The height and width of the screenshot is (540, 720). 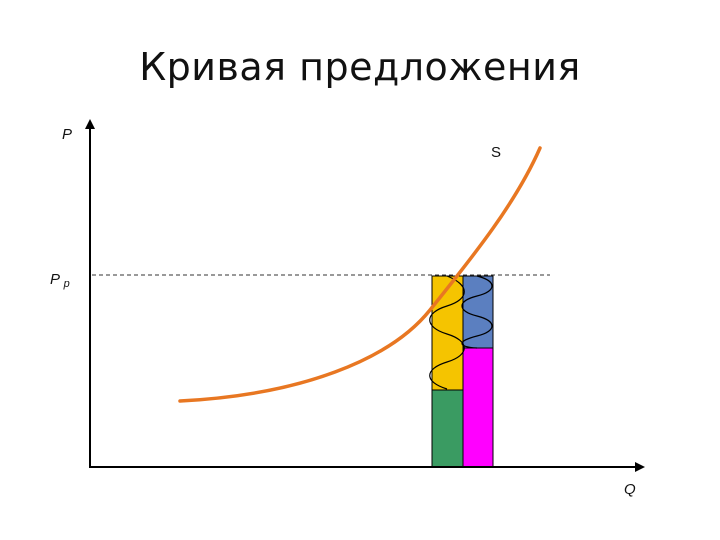 What do you see at coordinates (477, 312) in the screenshot?
I see `blue-spring` at bounding box center [477, 312].